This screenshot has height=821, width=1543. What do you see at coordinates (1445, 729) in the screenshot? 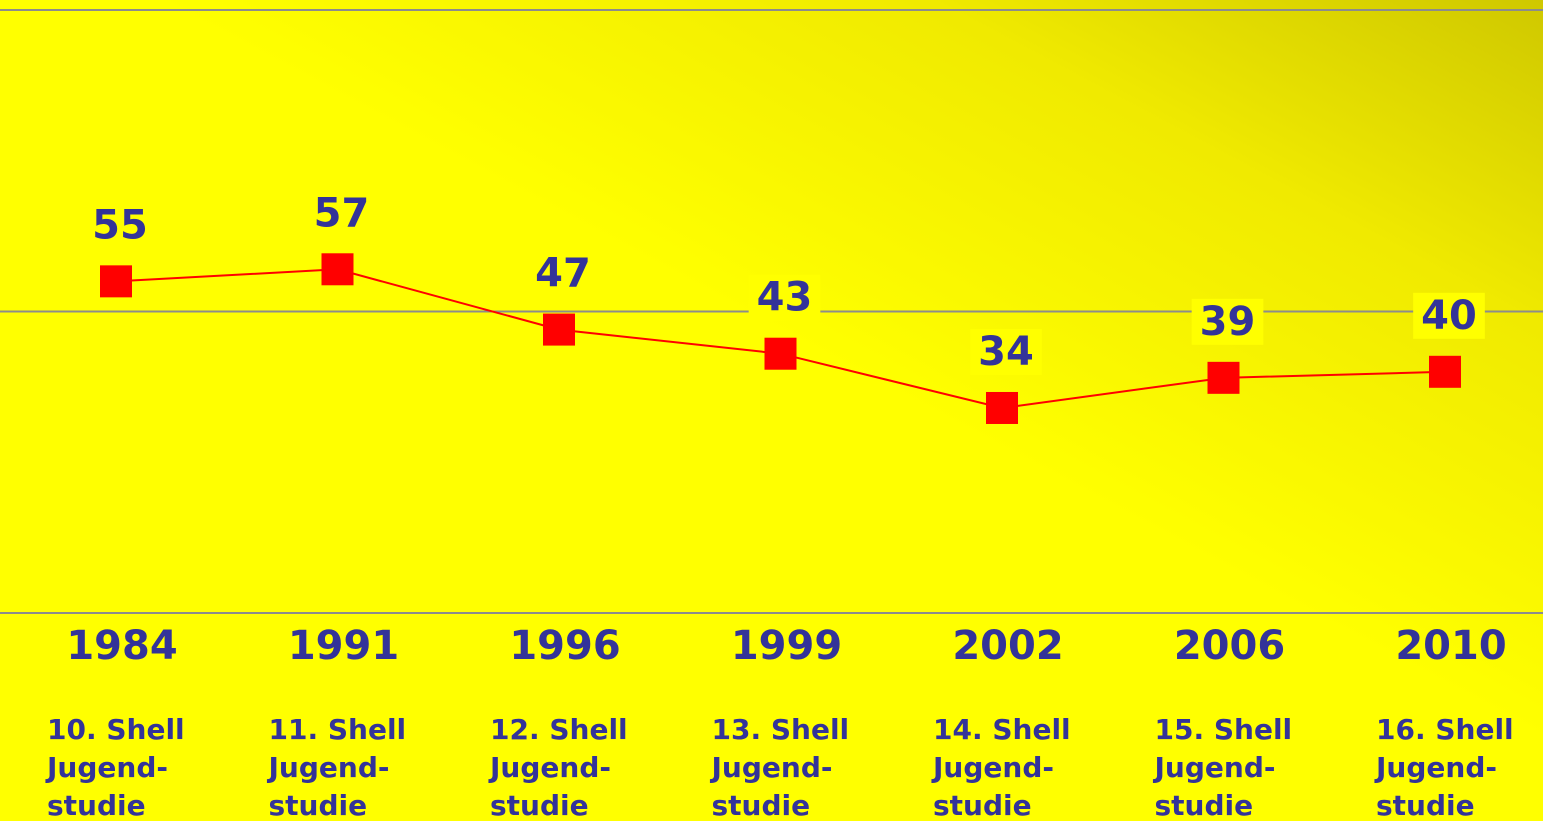
I see `study-label: 16. Shell` at bounding box center [1445, 729].